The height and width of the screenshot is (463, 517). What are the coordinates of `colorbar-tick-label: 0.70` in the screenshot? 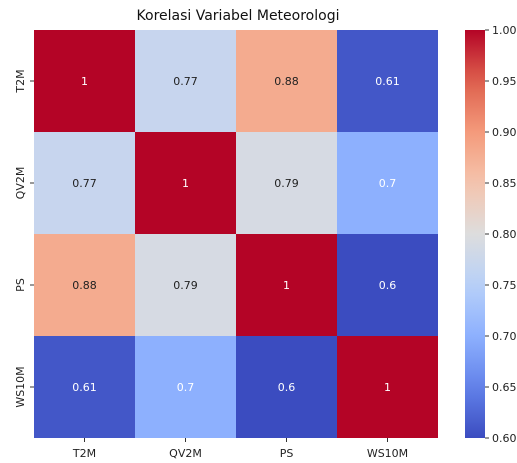 It's located at (504, 336).